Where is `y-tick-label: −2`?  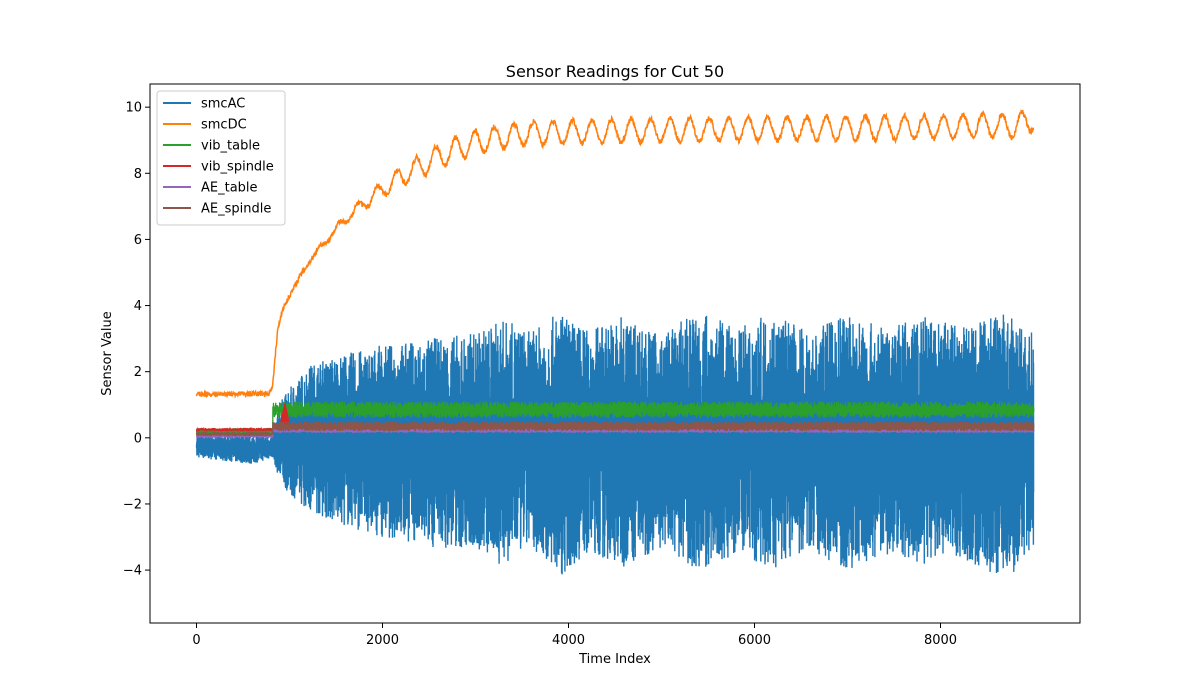
y-tick-label: −2 is located at coordinates (132, 504).